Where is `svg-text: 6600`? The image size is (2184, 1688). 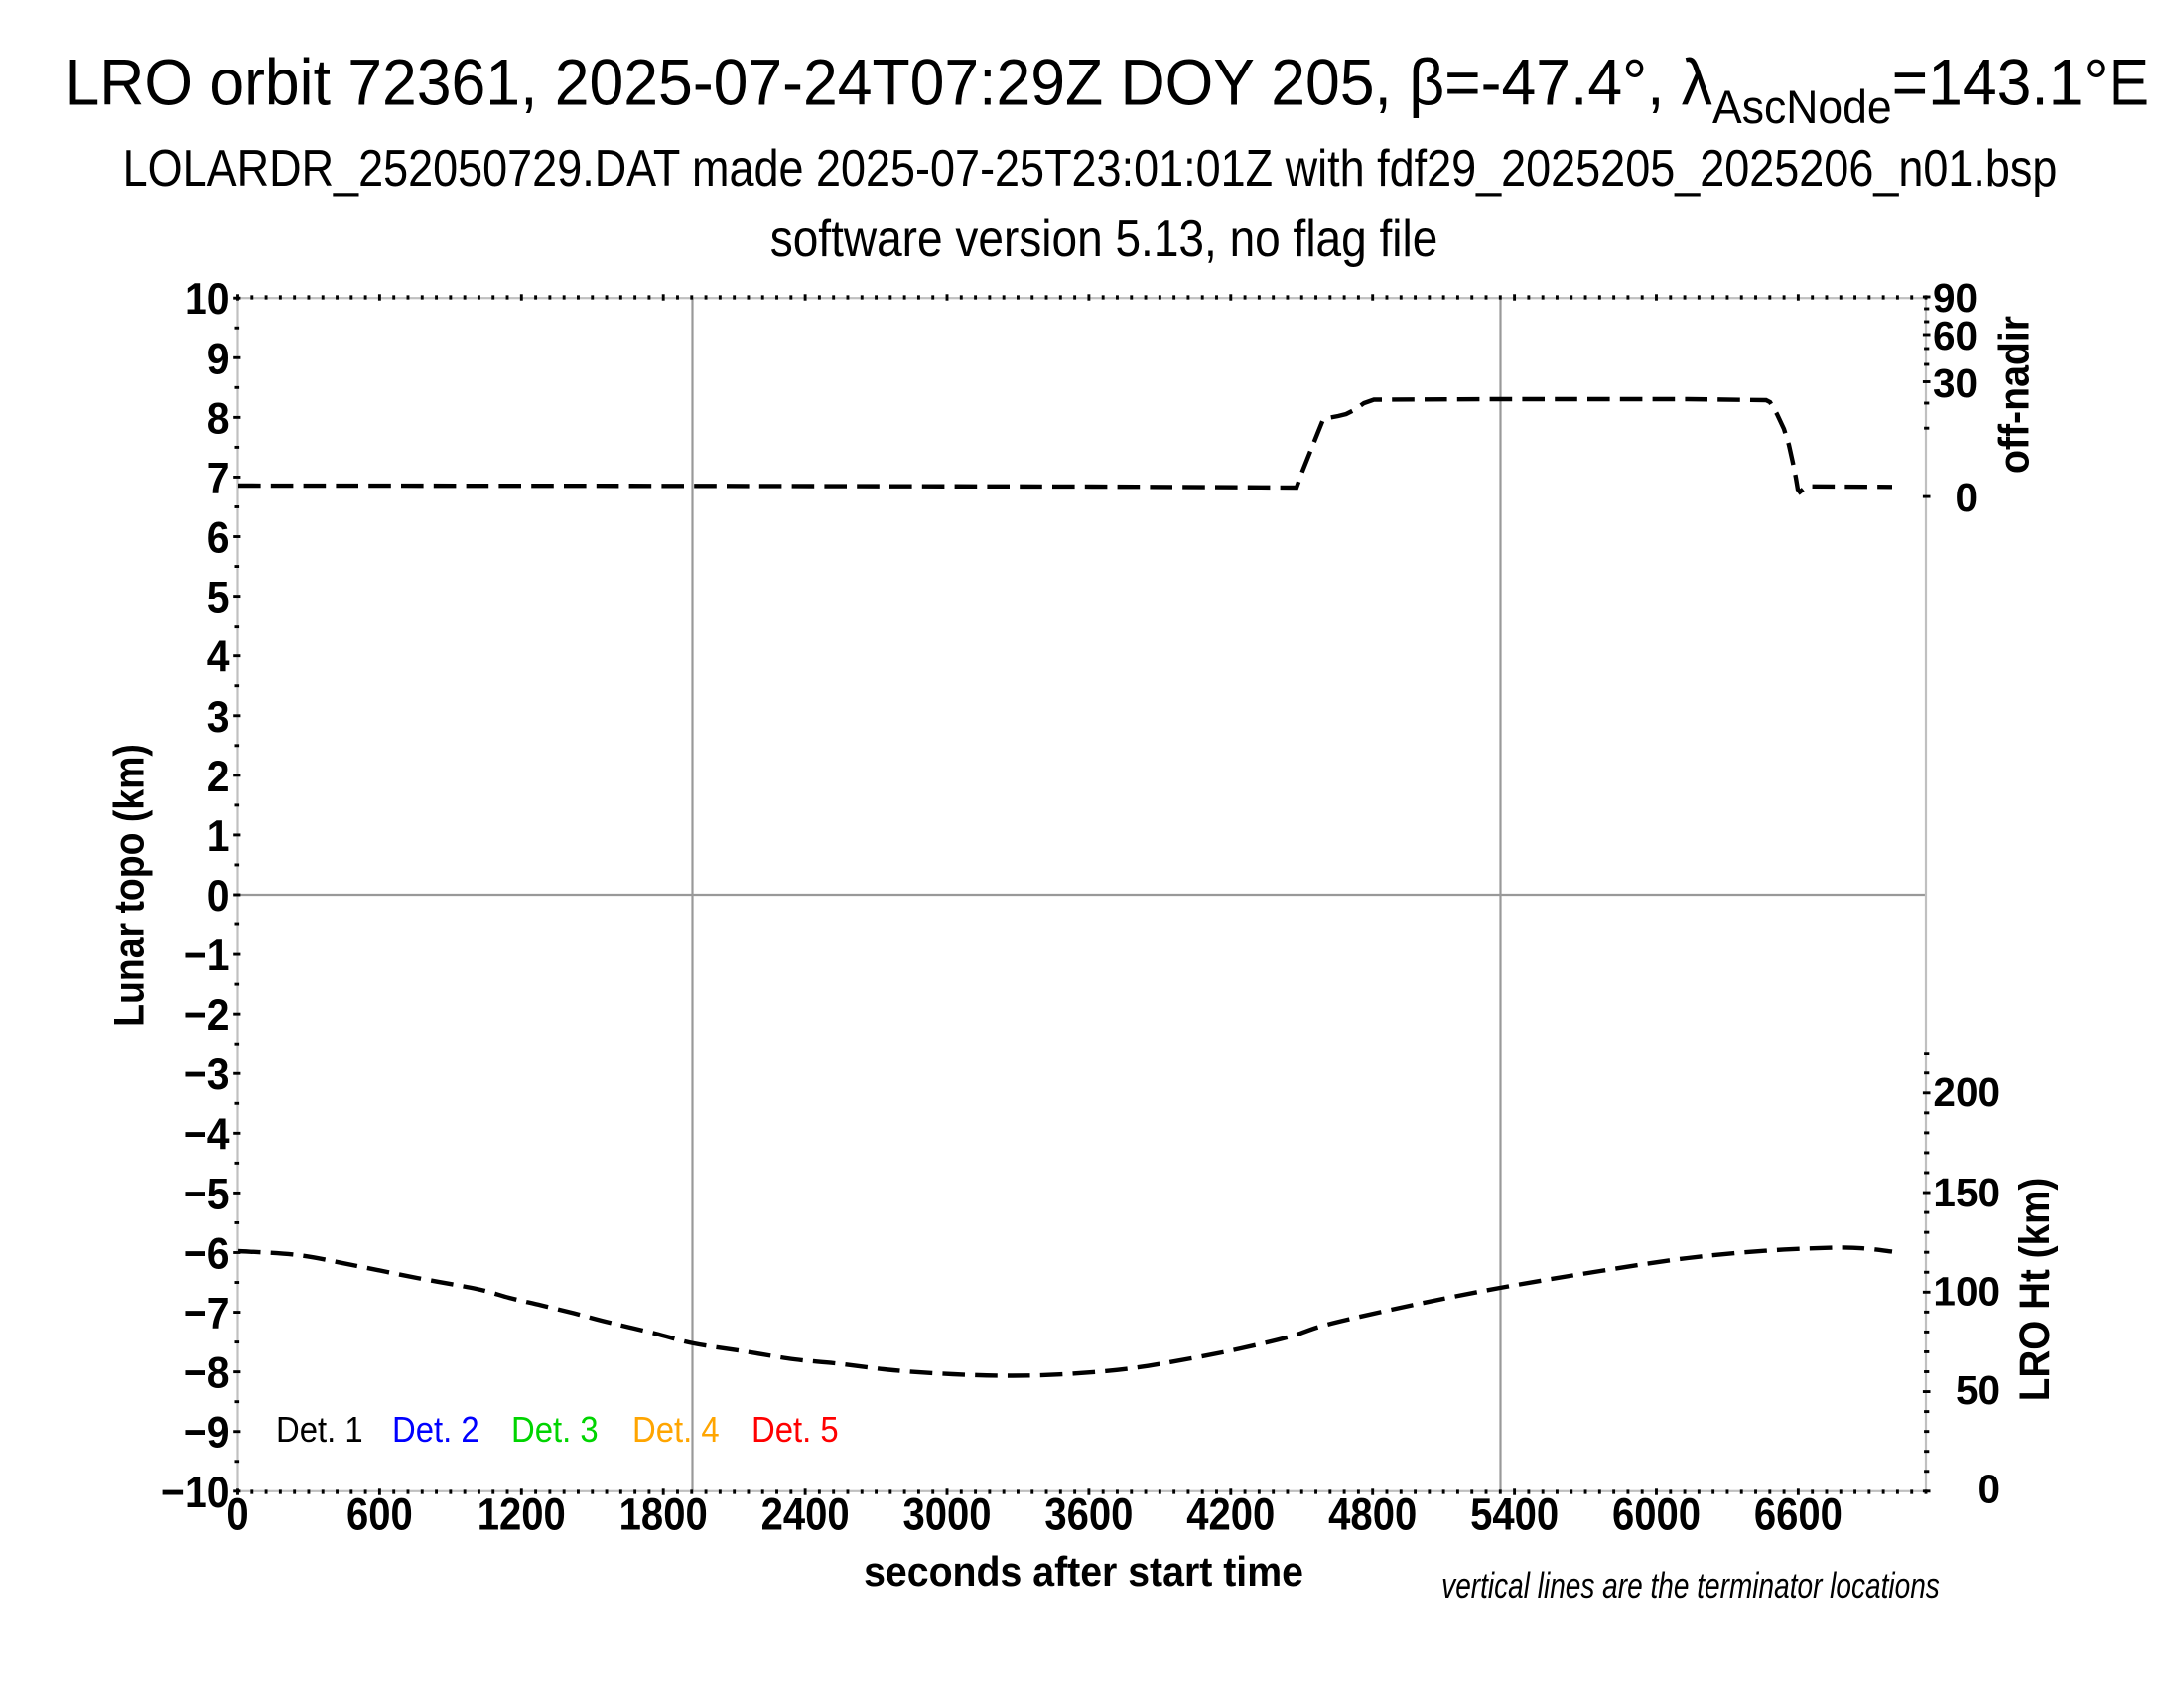
svg-text: 6600 is located at coordinates (1798, 1514).